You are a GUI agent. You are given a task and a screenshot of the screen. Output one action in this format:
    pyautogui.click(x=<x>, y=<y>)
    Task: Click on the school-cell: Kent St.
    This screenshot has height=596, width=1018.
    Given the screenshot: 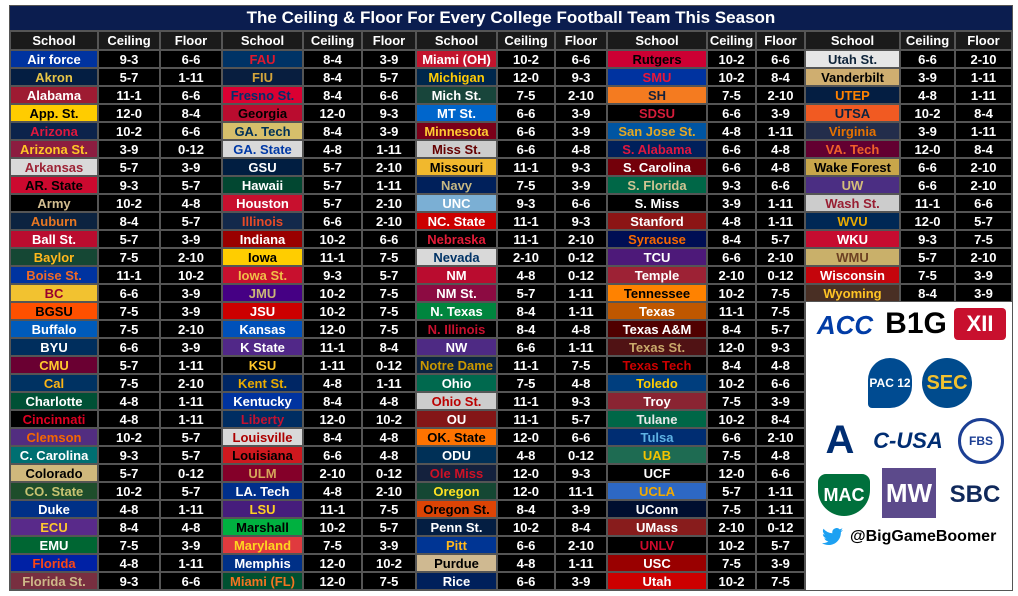 What is the action you would take?
    pyautogui.click(x=262, y=383)
    